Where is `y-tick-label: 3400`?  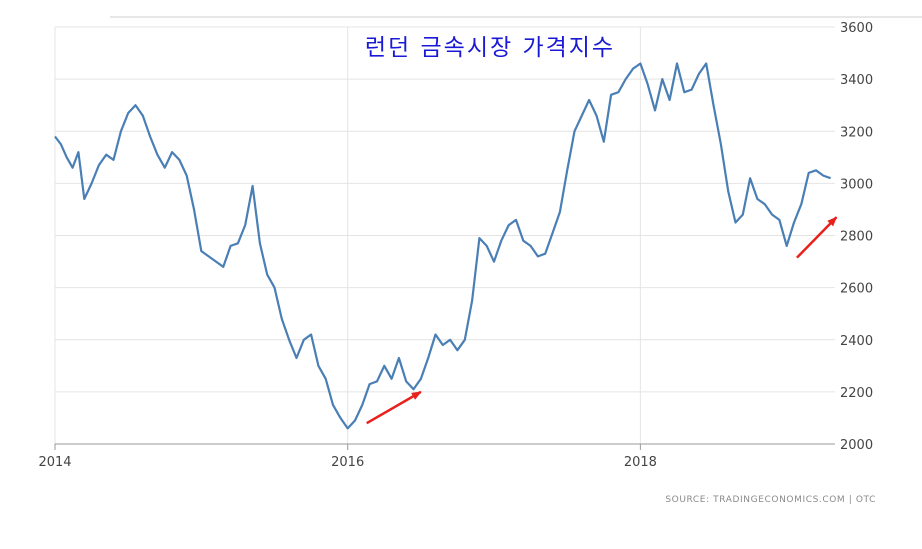
y-tick-label: 3400 is located at coordinates (856, 80).